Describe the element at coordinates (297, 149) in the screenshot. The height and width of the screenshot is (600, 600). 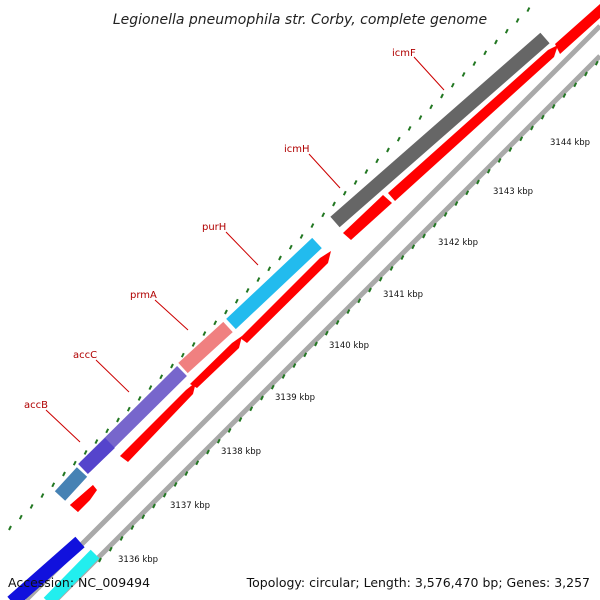
I see `gene-label-icmH: icmH` at that location.